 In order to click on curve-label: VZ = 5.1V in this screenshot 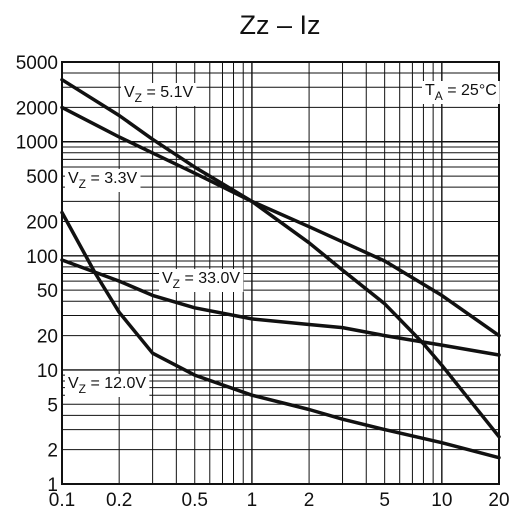, I will do `click(159, 94)`.